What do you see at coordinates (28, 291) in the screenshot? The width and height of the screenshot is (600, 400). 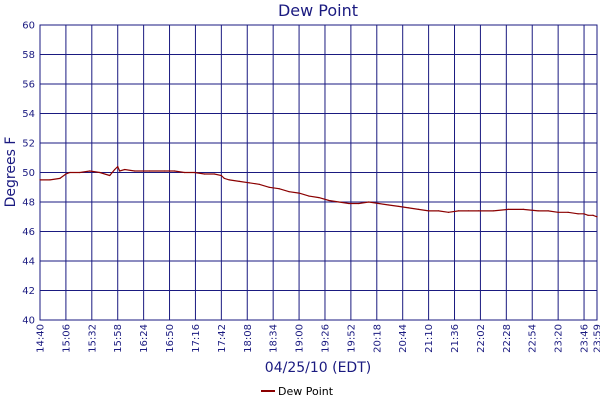 I see `y-tick-label: 42` at bounding box center [28, 291].